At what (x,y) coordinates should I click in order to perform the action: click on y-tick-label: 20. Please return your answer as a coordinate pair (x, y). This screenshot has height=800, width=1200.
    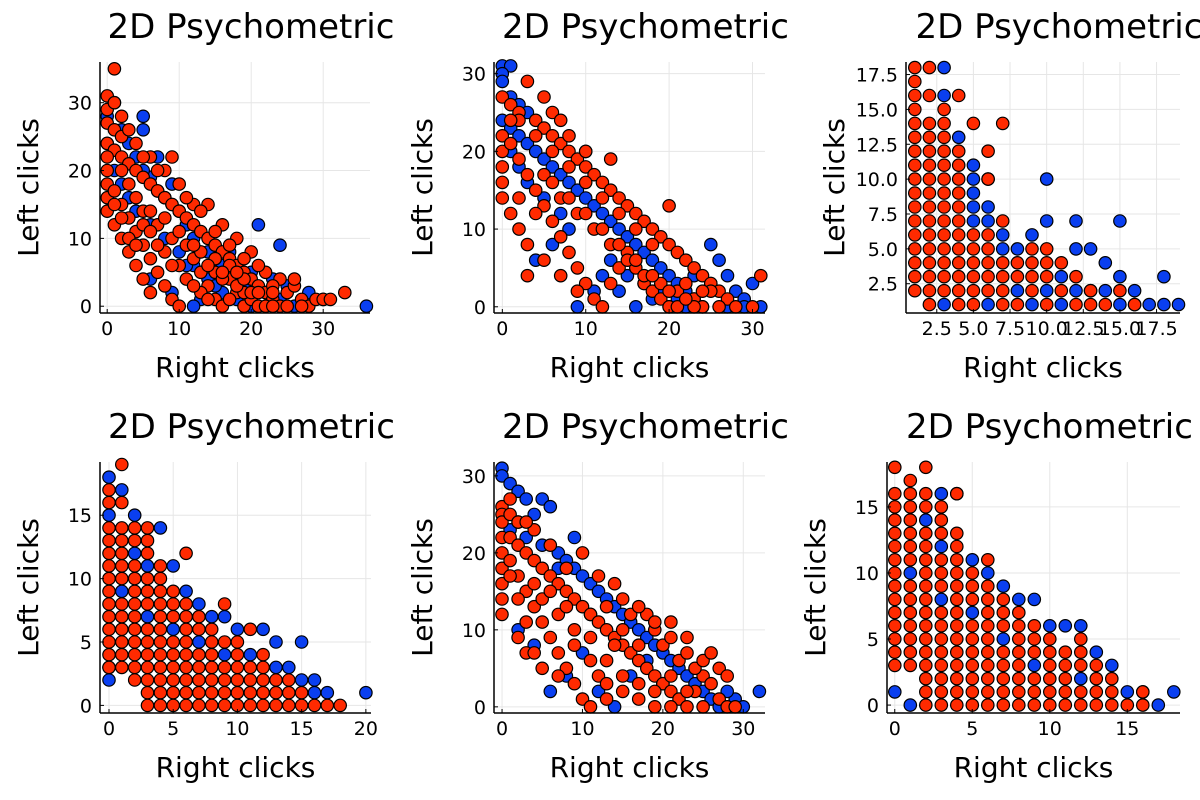
    Looking at the image, I should click on (80, 172).